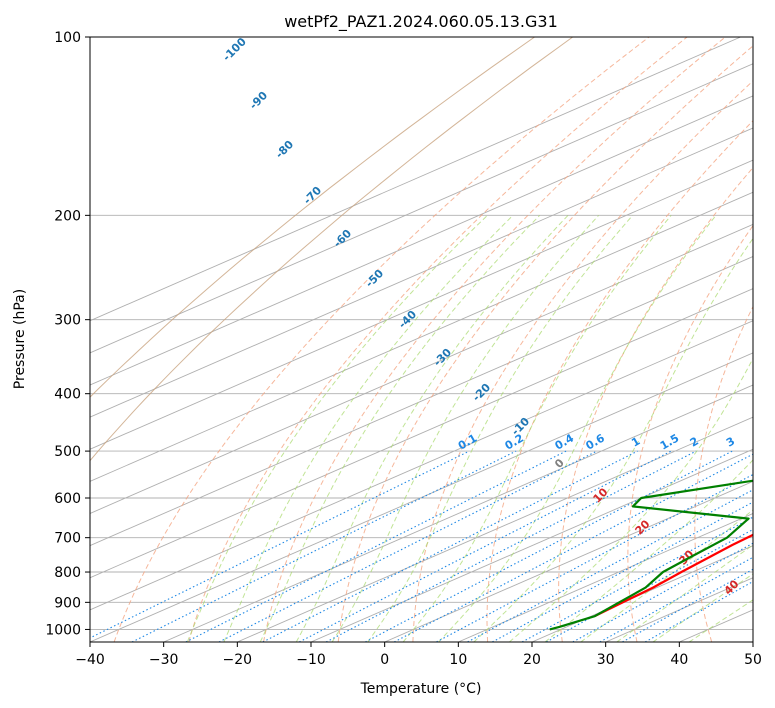 The image size is (775, 708). Describe the element at coordinates (311, 660) in the screenshot. I see `x-tick-label: −10` at that location.